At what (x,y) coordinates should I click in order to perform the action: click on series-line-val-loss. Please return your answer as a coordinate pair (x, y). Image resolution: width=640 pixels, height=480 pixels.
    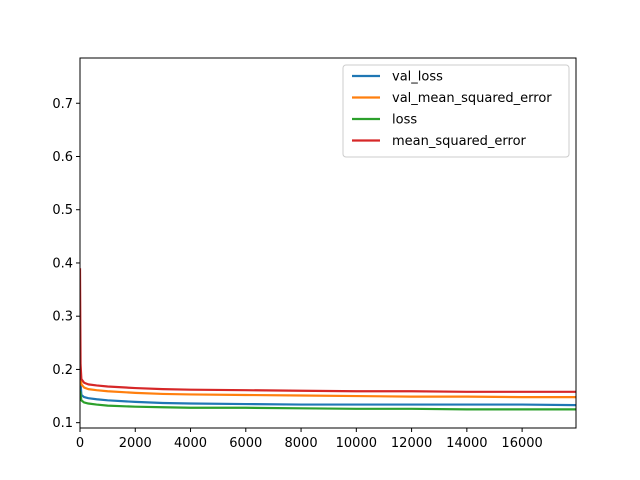
    Looking at the image, I should click on (328, 390).